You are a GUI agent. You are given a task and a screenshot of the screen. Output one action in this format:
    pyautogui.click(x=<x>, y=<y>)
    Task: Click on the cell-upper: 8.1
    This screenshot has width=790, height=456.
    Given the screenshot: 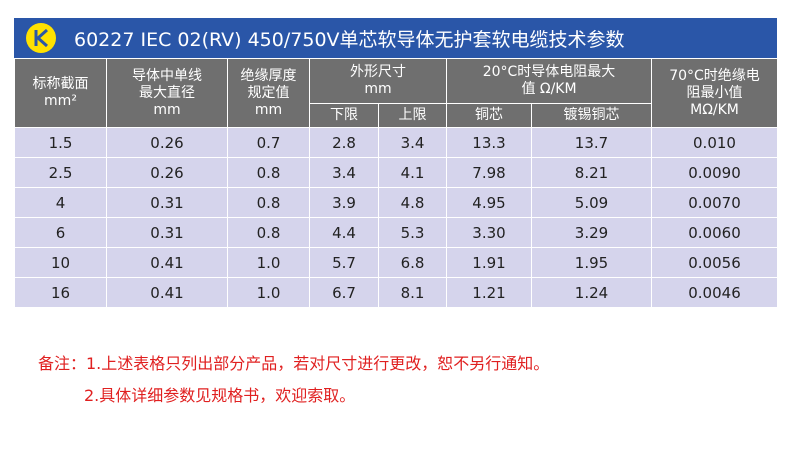 What is the action you would take?
    pyautogui.click(x=412, y=292)
    